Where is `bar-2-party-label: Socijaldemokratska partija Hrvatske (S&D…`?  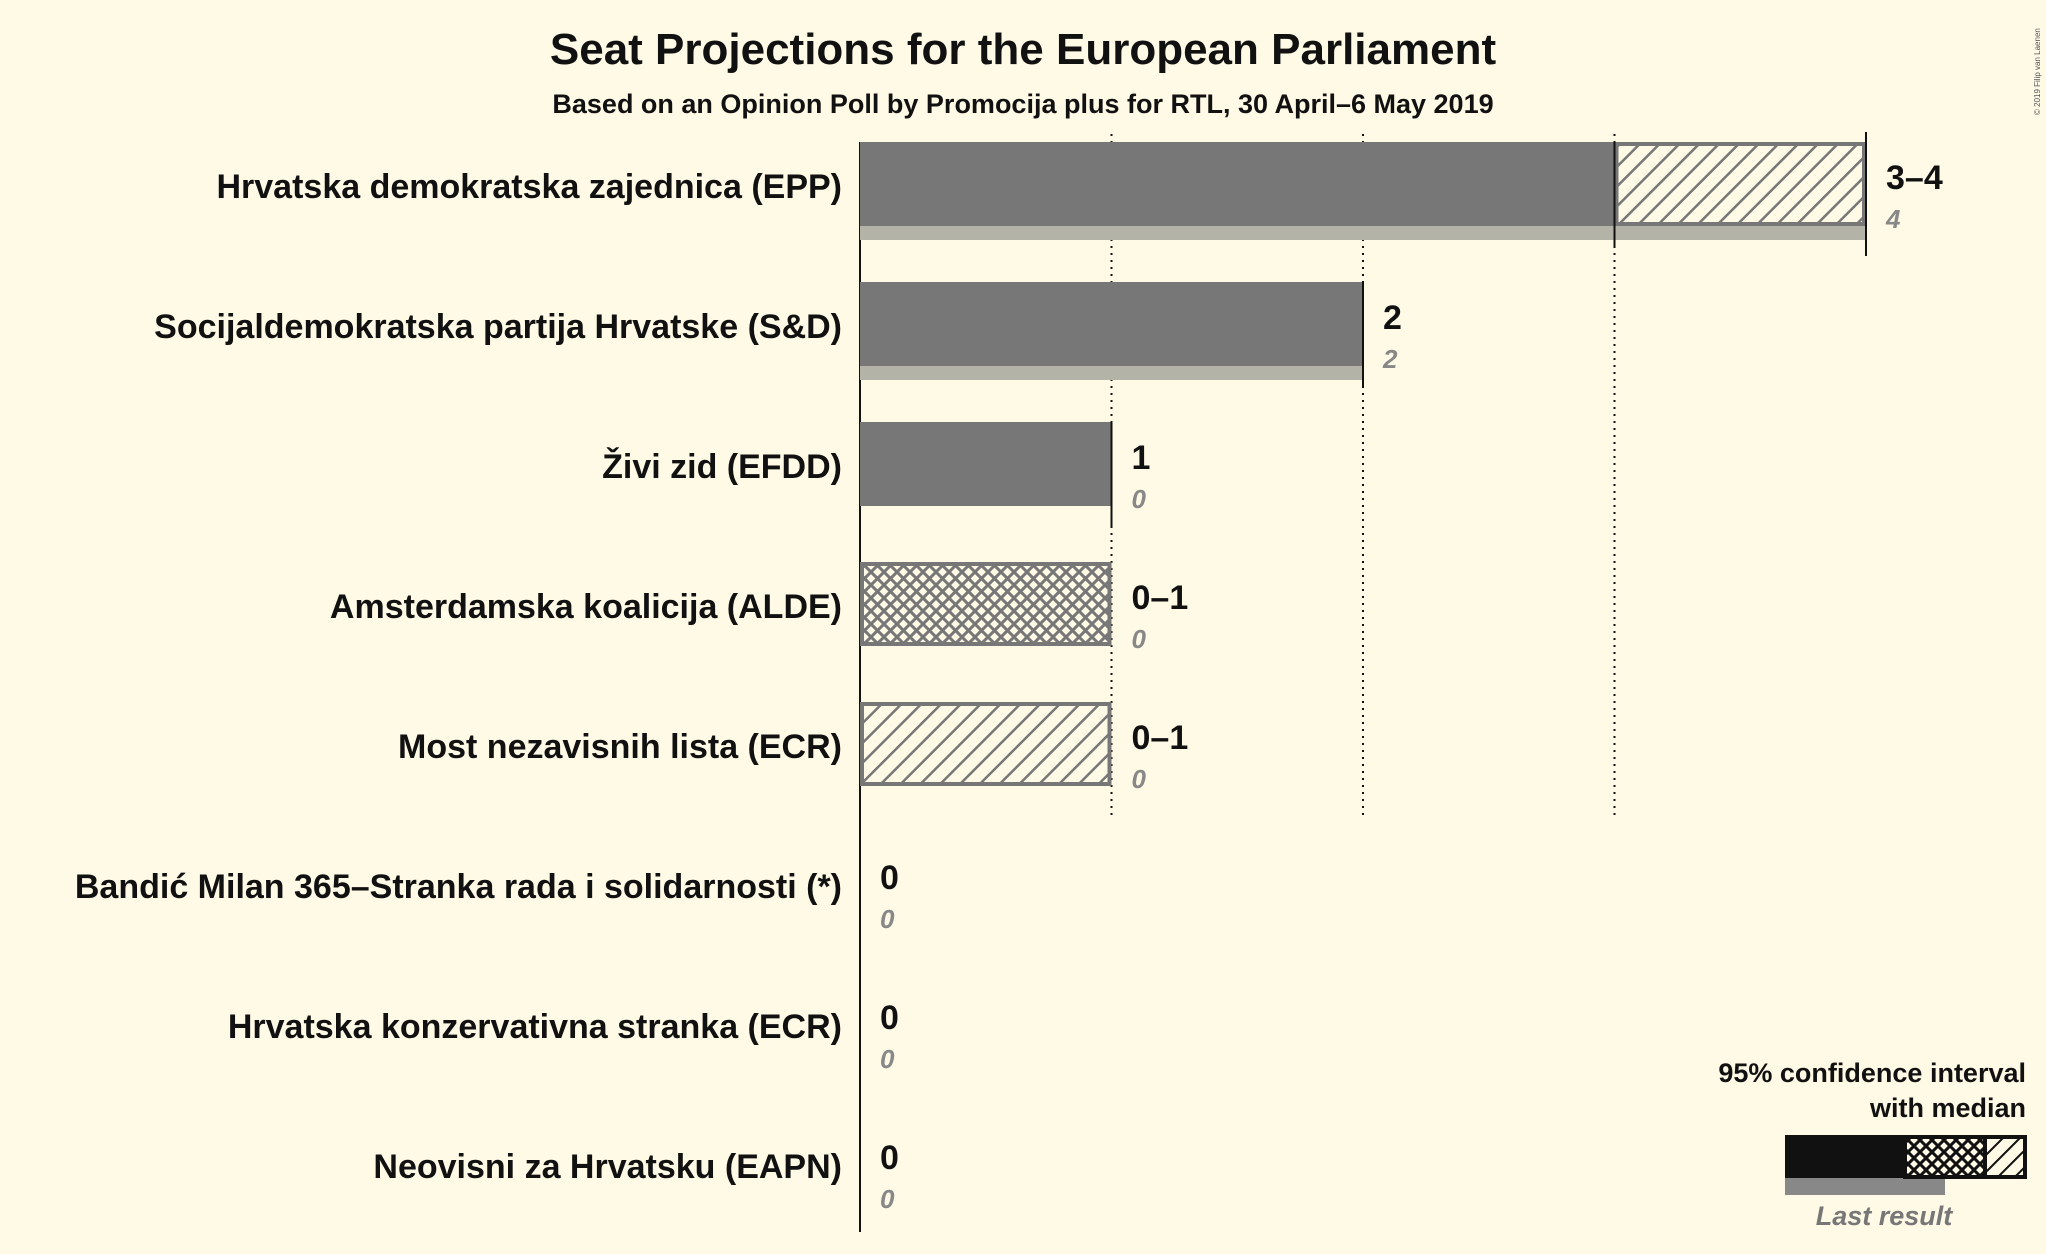
bar-2-party-label: Socijaldemokratska partija Hrvatske (S&D… is located at coordinates (498, 327).